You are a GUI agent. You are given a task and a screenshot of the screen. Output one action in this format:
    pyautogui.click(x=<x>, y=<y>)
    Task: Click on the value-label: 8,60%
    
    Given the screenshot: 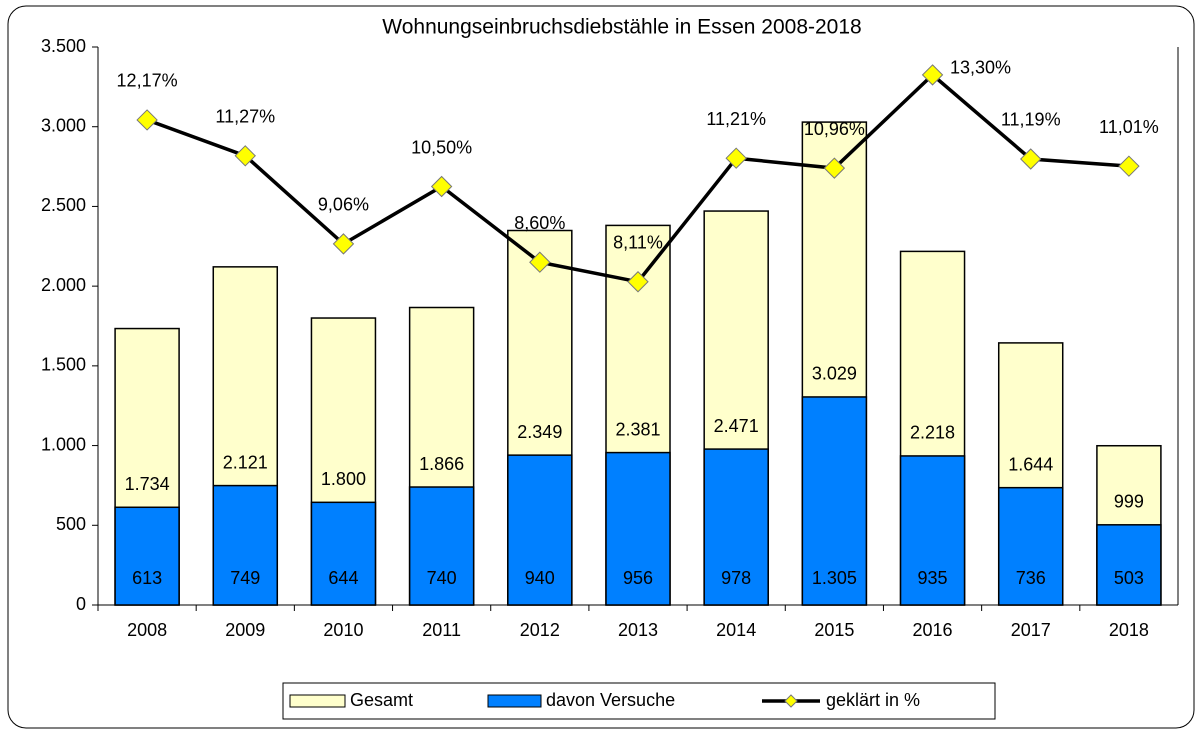 What is the action you would take?
    pyautogui.click(x=539, y=223)
    